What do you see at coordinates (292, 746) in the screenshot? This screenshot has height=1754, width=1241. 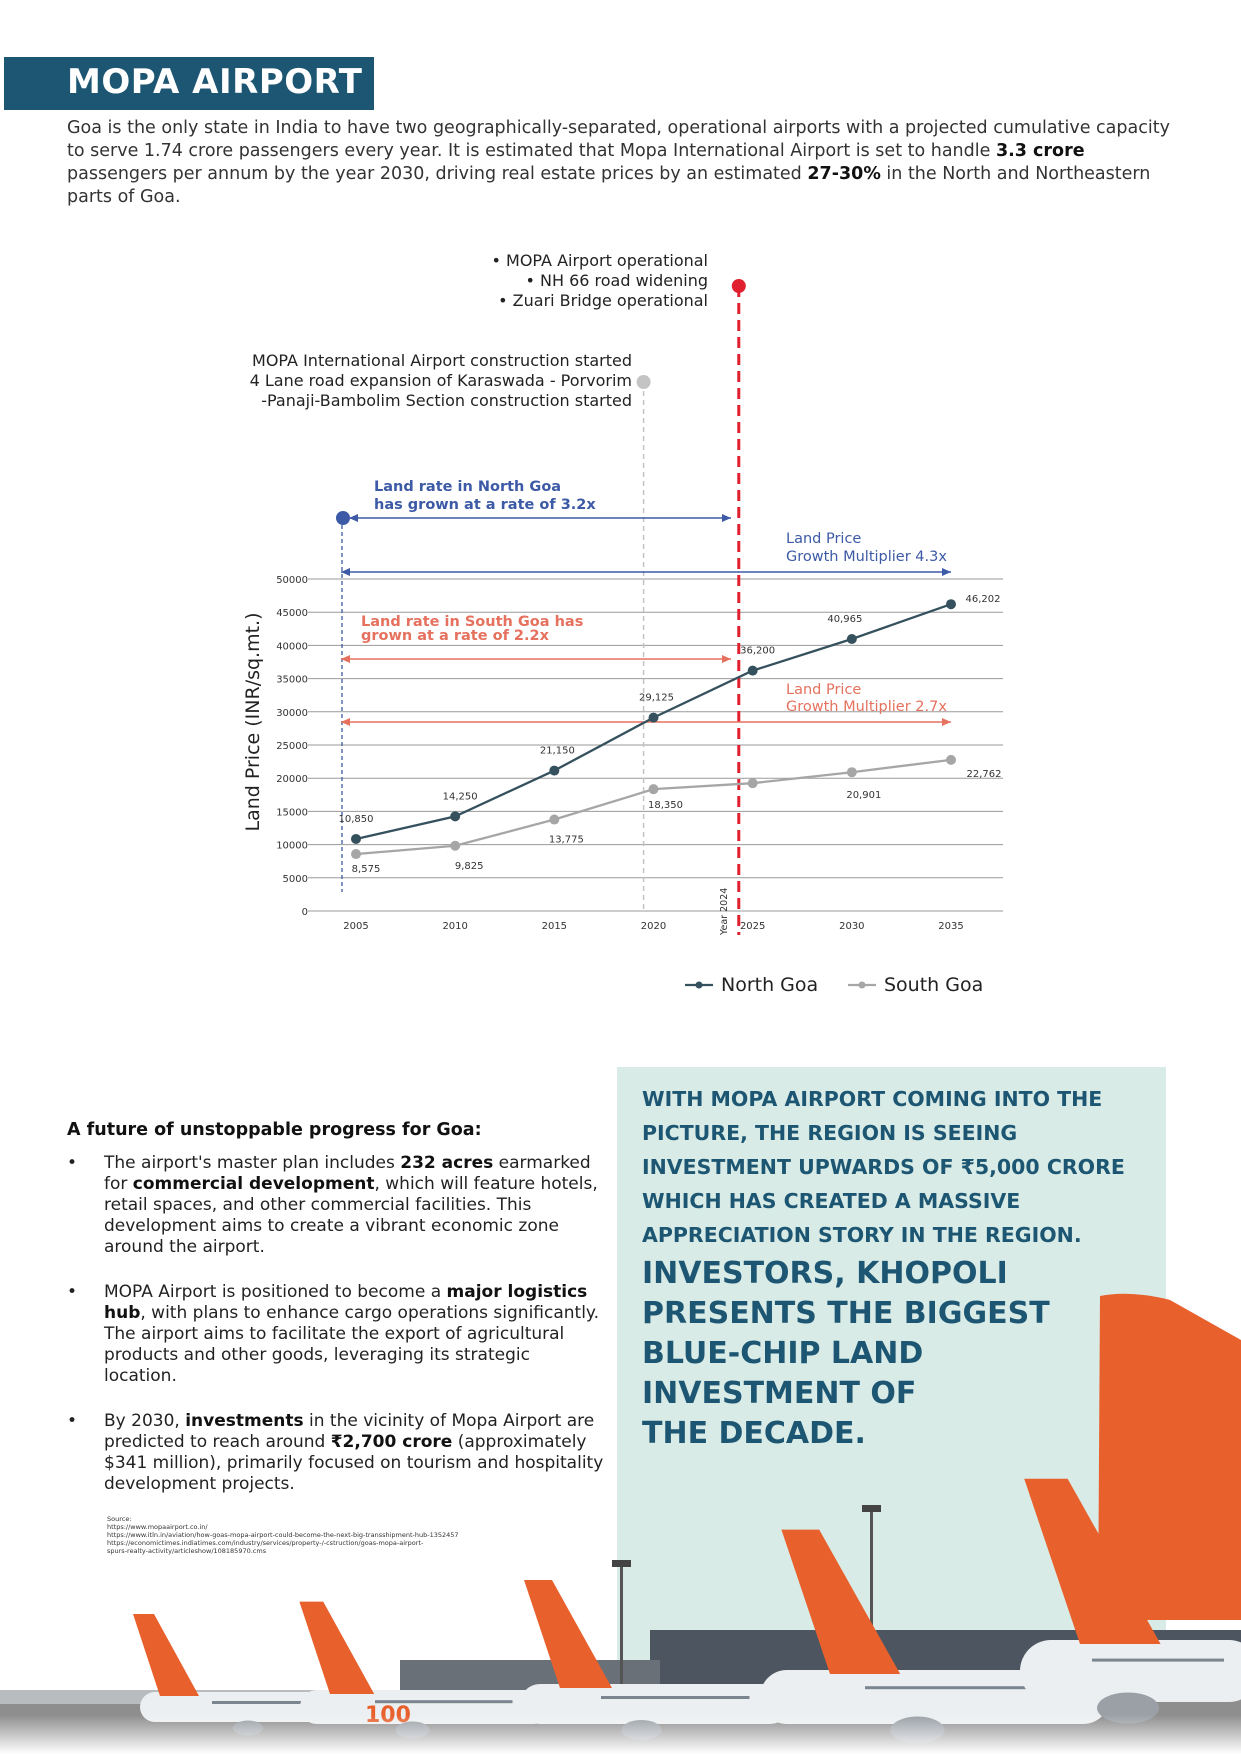 I see `y-tick-label: 25000` at bounding box center [292, 746].